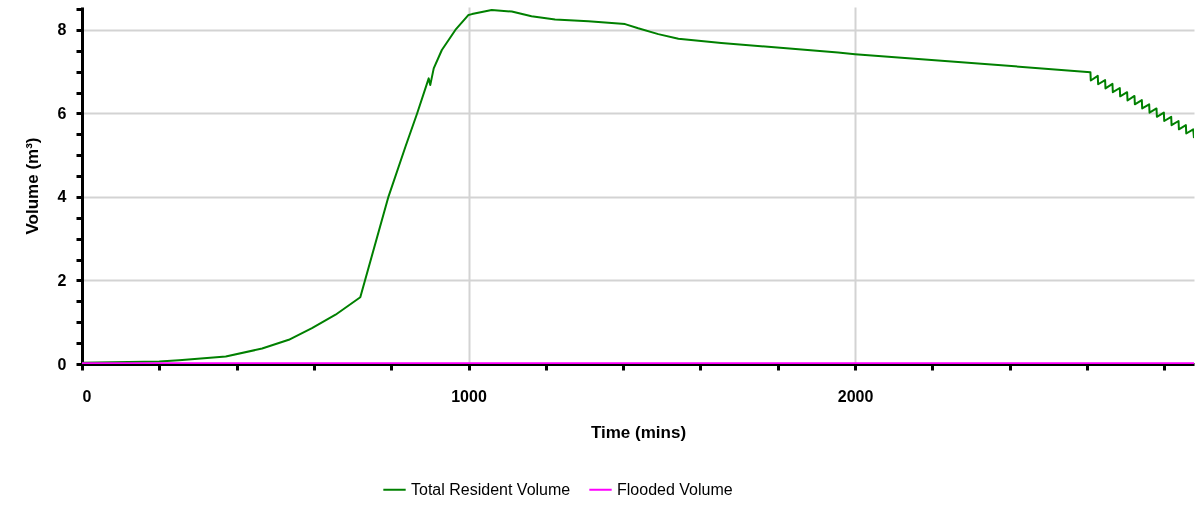 The width and height of the screenshot is (1197, 506). What do you see at coordinates (62, 113) in the screenshot?
I see `y-tick-label: 6` at bounding box center [62, 113].